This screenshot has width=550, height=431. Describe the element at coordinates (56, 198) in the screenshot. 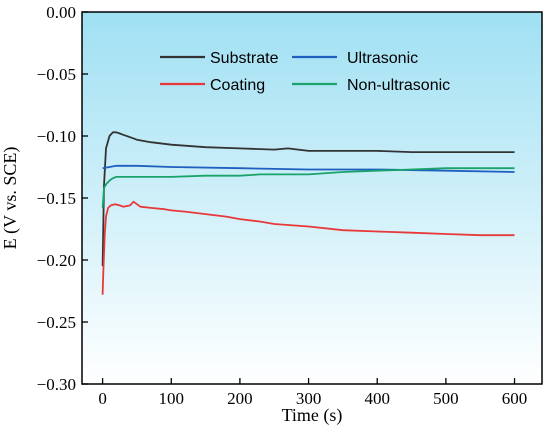

I see `y-tick-label: −0.15` at that location.